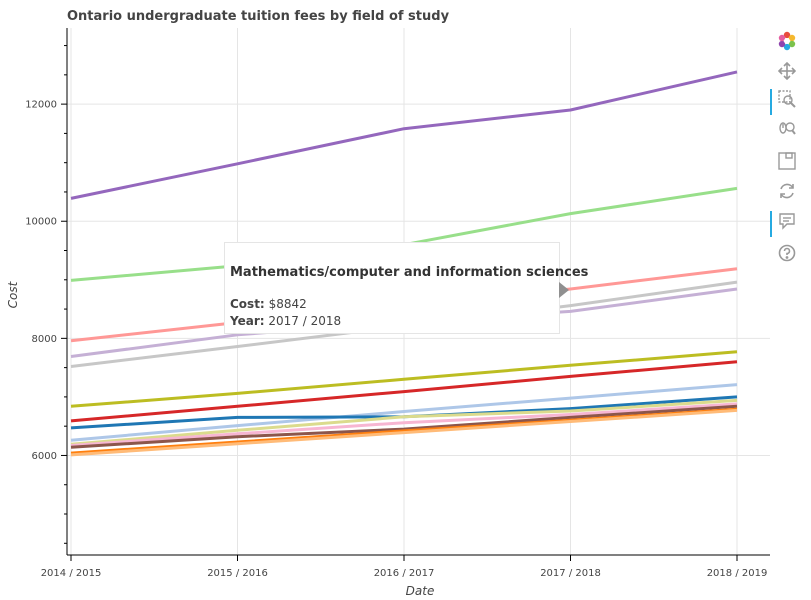 This screenshot has height=600, width=811. Describe the element at coordinates (737, 573) in the screenshot. I see `x-tick-label: 2018 / 2019` at that location.